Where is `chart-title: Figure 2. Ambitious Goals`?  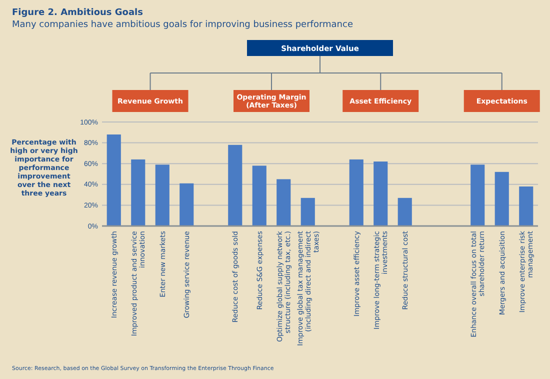 chart-title: Figure 2. Ambitious Goals is located at coordinates (77, 13).